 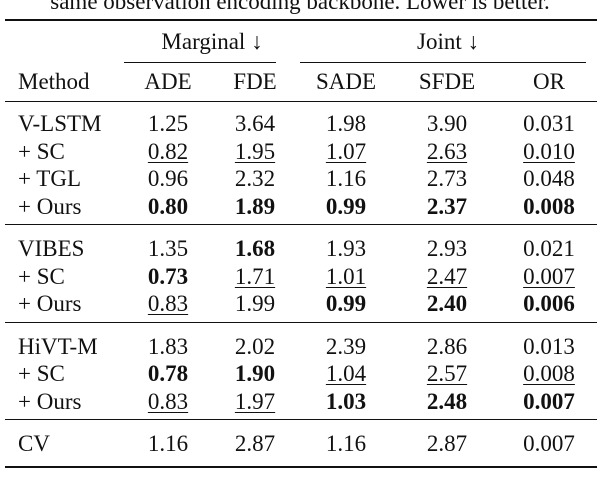 What do you see at coordinates (346, 346) in the screenshot?
I see `value-cell: 2.39` at bounding box center [346, 346].